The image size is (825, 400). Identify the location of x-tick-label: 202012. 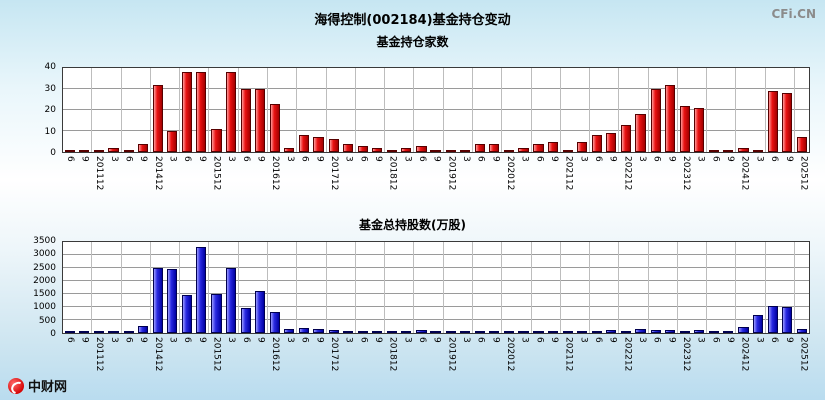
(509, 354).